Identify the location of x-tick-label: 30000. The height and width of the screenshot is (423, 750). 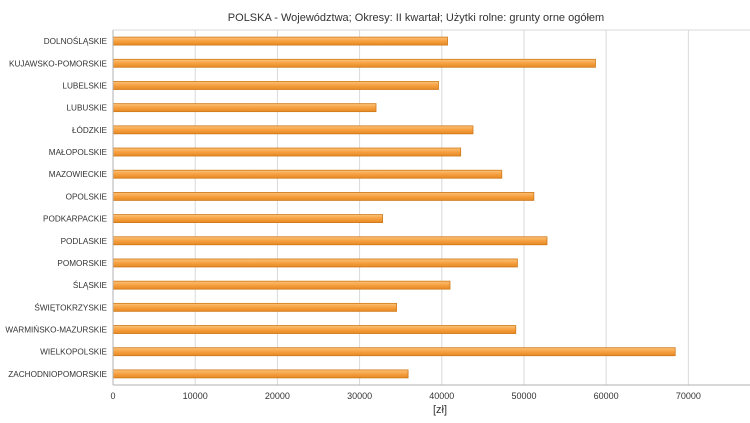
(359, 396).